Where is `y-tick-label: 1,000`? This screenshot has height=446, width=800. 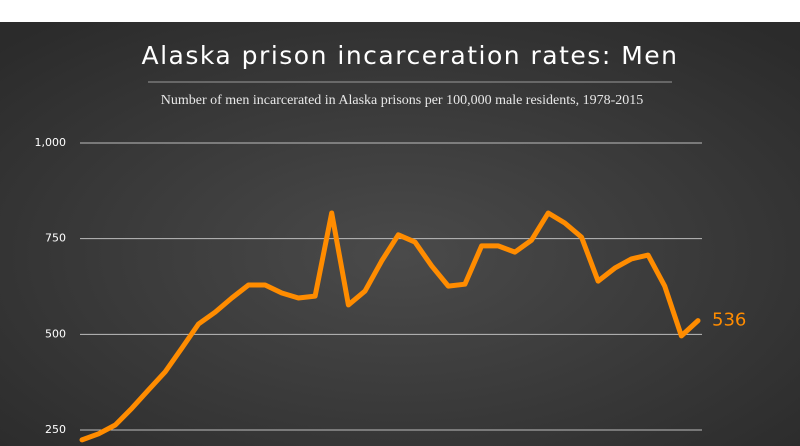 y-tick-label: 1,000 is located at coordinates (51, 142).